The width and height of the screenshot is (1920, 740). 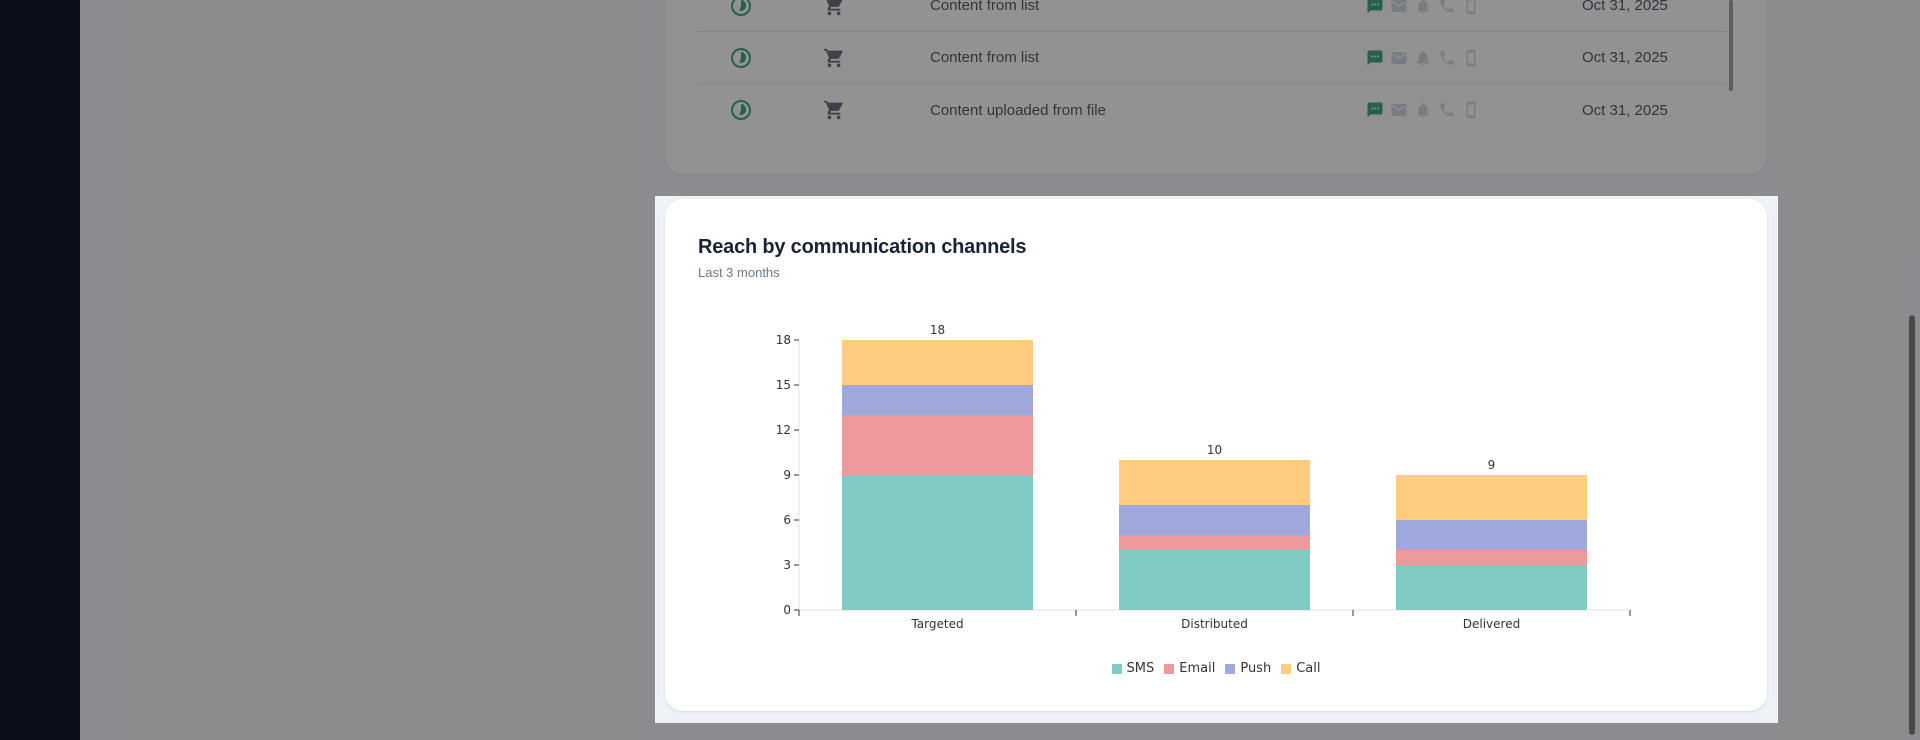 I want to click on y-tick-label: 6, so click(x=787, y=520).